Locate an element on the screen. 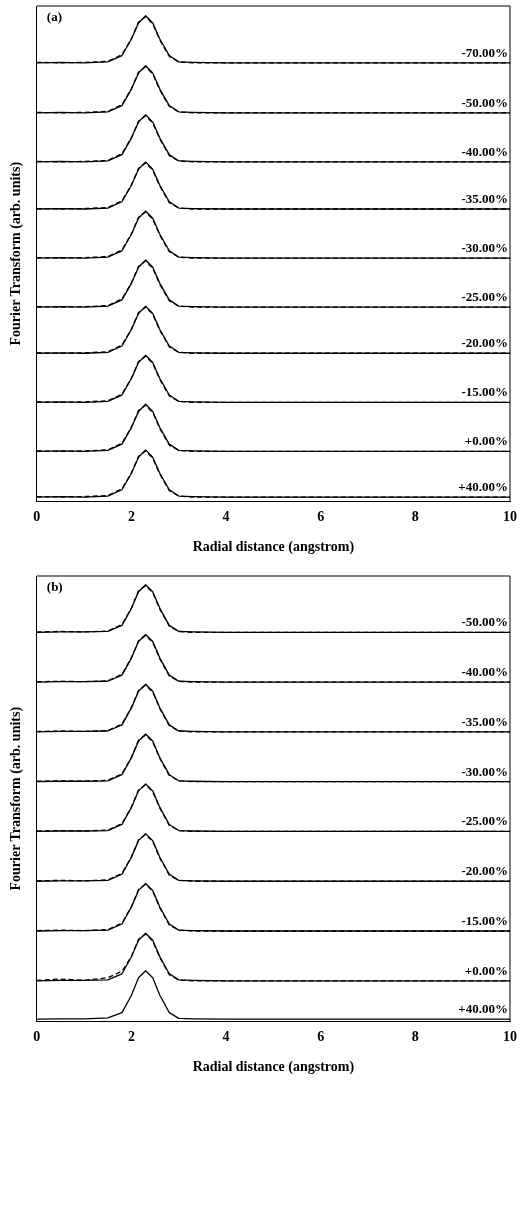 This screenshot has width=524, height=1214. annotation: (b) is located at coordinates (54, 586).